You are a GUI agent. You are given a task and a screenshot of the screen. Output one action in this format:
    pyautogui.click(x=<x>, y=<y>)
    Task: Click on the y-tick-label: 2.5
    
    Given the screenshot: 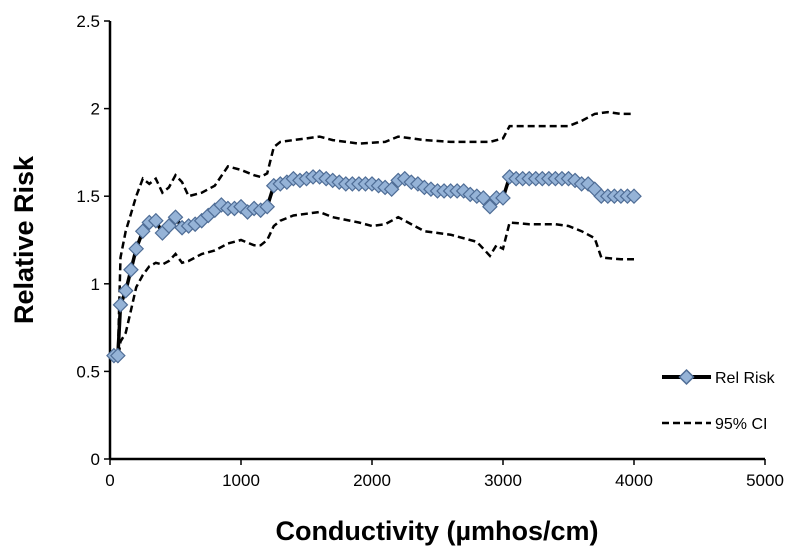 What is the action you would take?
    pyautogui.click(x=88, y=21)
    